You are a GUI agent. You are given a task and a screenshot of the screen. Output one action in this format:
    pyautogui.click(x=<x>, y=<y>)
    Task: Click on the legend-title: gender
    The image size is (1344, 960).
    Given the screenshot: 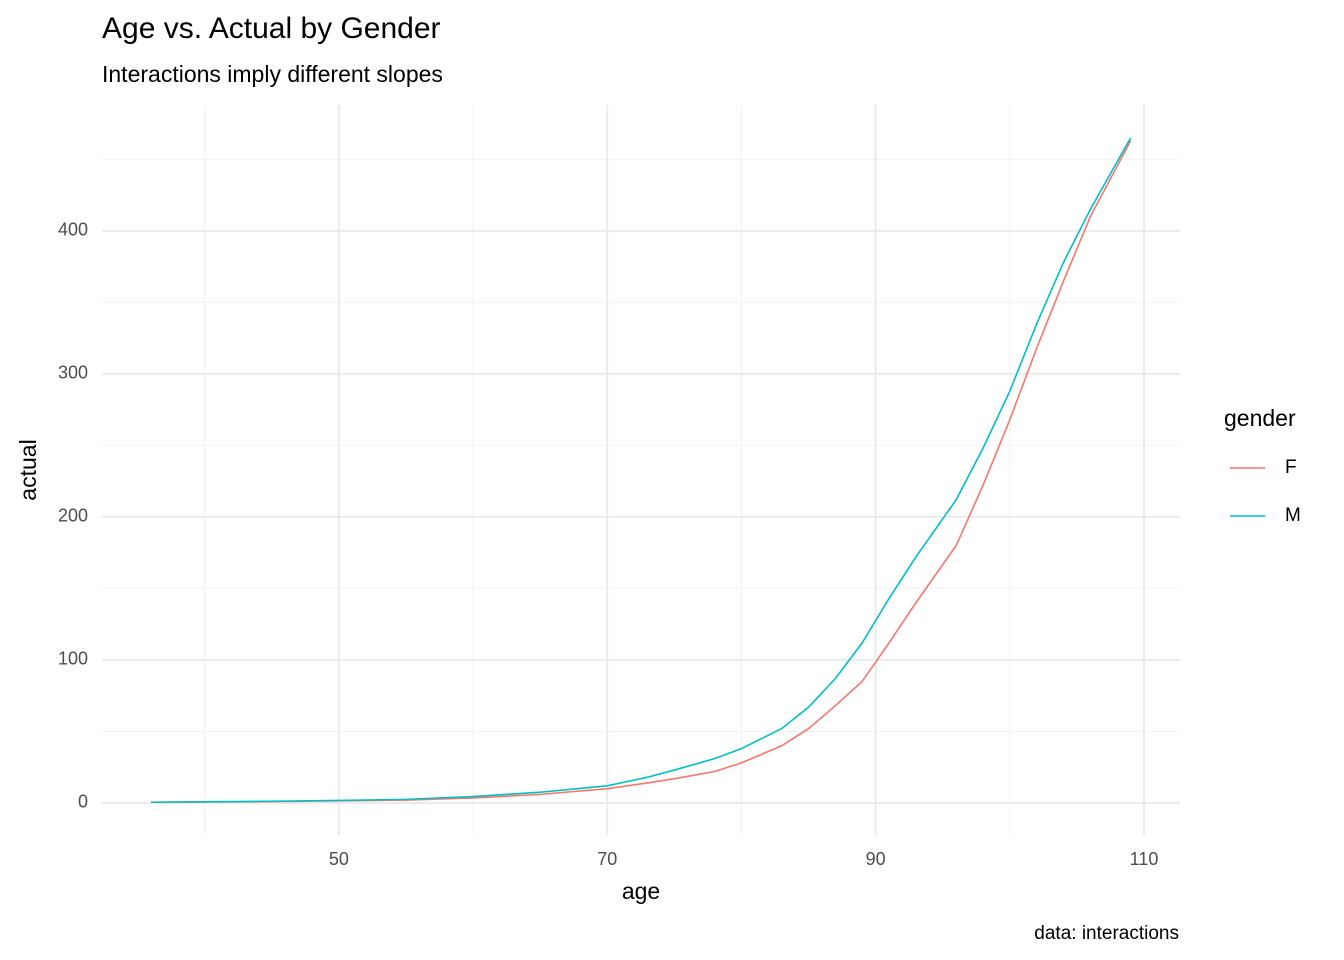 What is the action you would take?
    pyautogui.click(x=1260, y=418)
    